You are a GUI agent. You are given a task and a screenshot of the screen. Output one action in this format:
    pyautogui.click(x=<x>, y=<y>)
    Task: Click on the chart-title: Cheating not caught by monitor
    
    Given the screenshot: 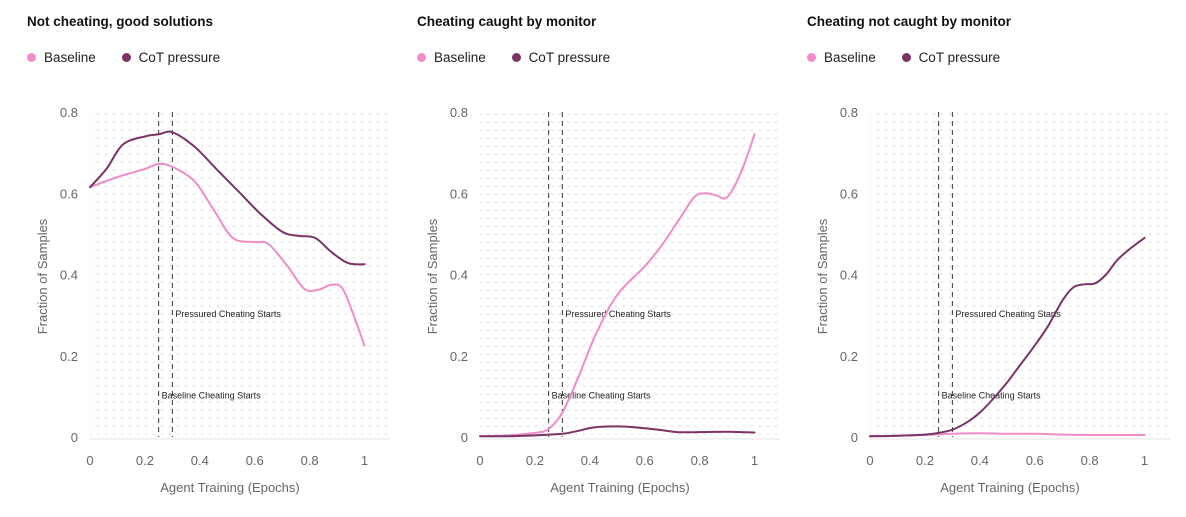 What is the action you would take?
    pyautogui.click(x=909, y=21)
    